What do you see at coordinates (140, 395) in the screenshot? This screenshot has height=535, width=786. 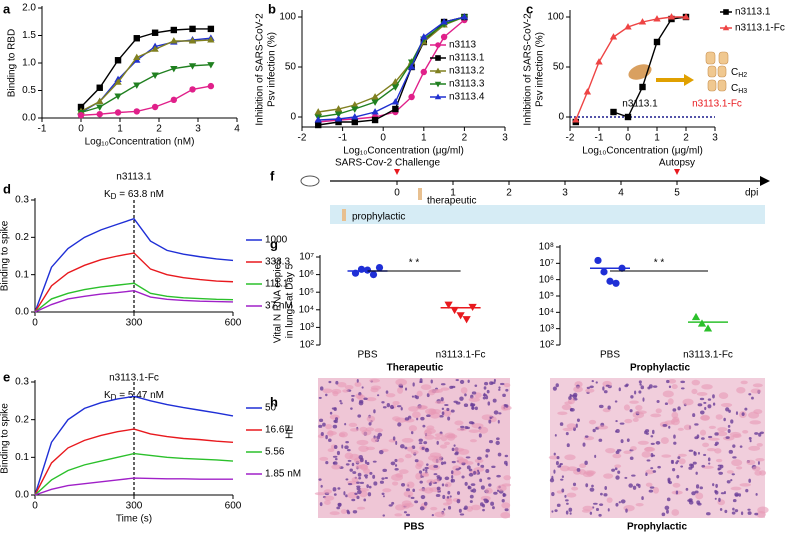 I see `kd-part: = 5.47 nM` at bounding box center [140, 395].